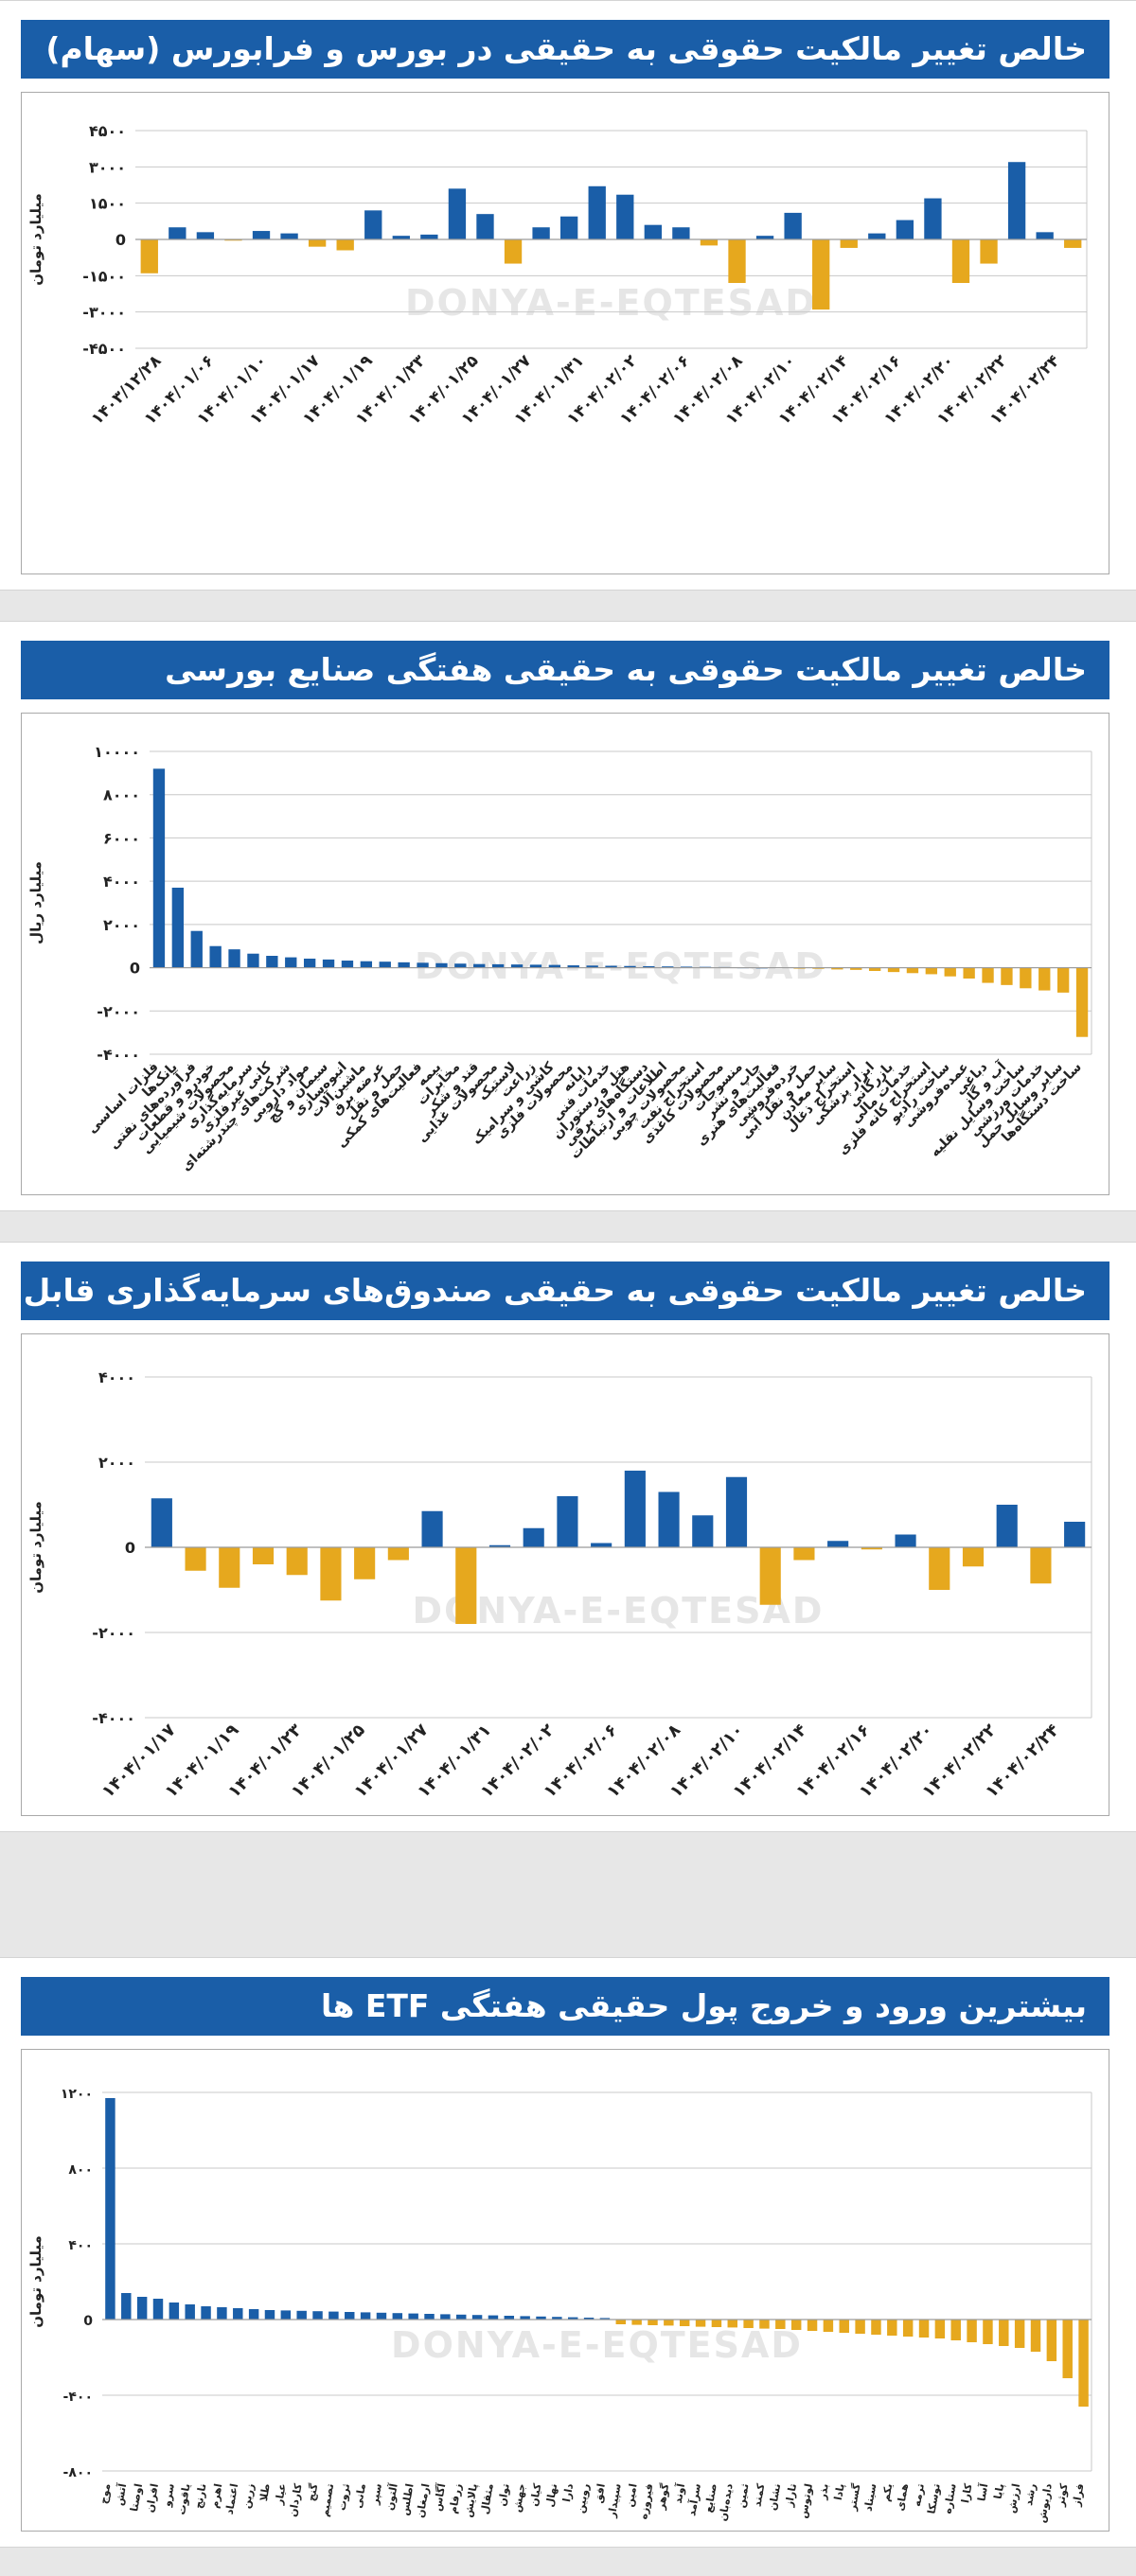 The image size is (1136, 2576). What do you see at coordinates (471, 2500) in the screenshot?
I see `x-tick-label: پالایش` at bounding box center [471, 2500].